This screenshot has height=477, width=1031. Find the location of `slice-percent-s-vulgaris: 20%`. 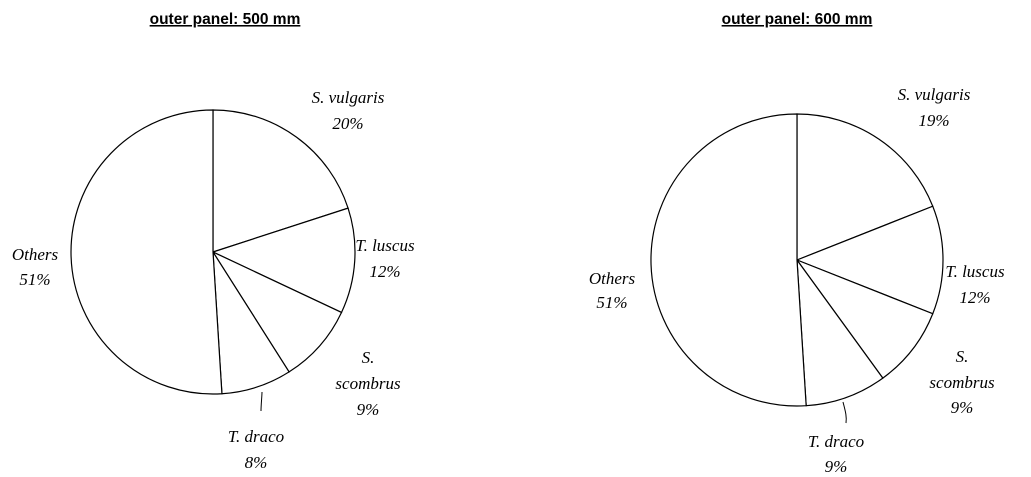

slice-percent-s-vulgaris: 20% is located at coordinates (347, 123).